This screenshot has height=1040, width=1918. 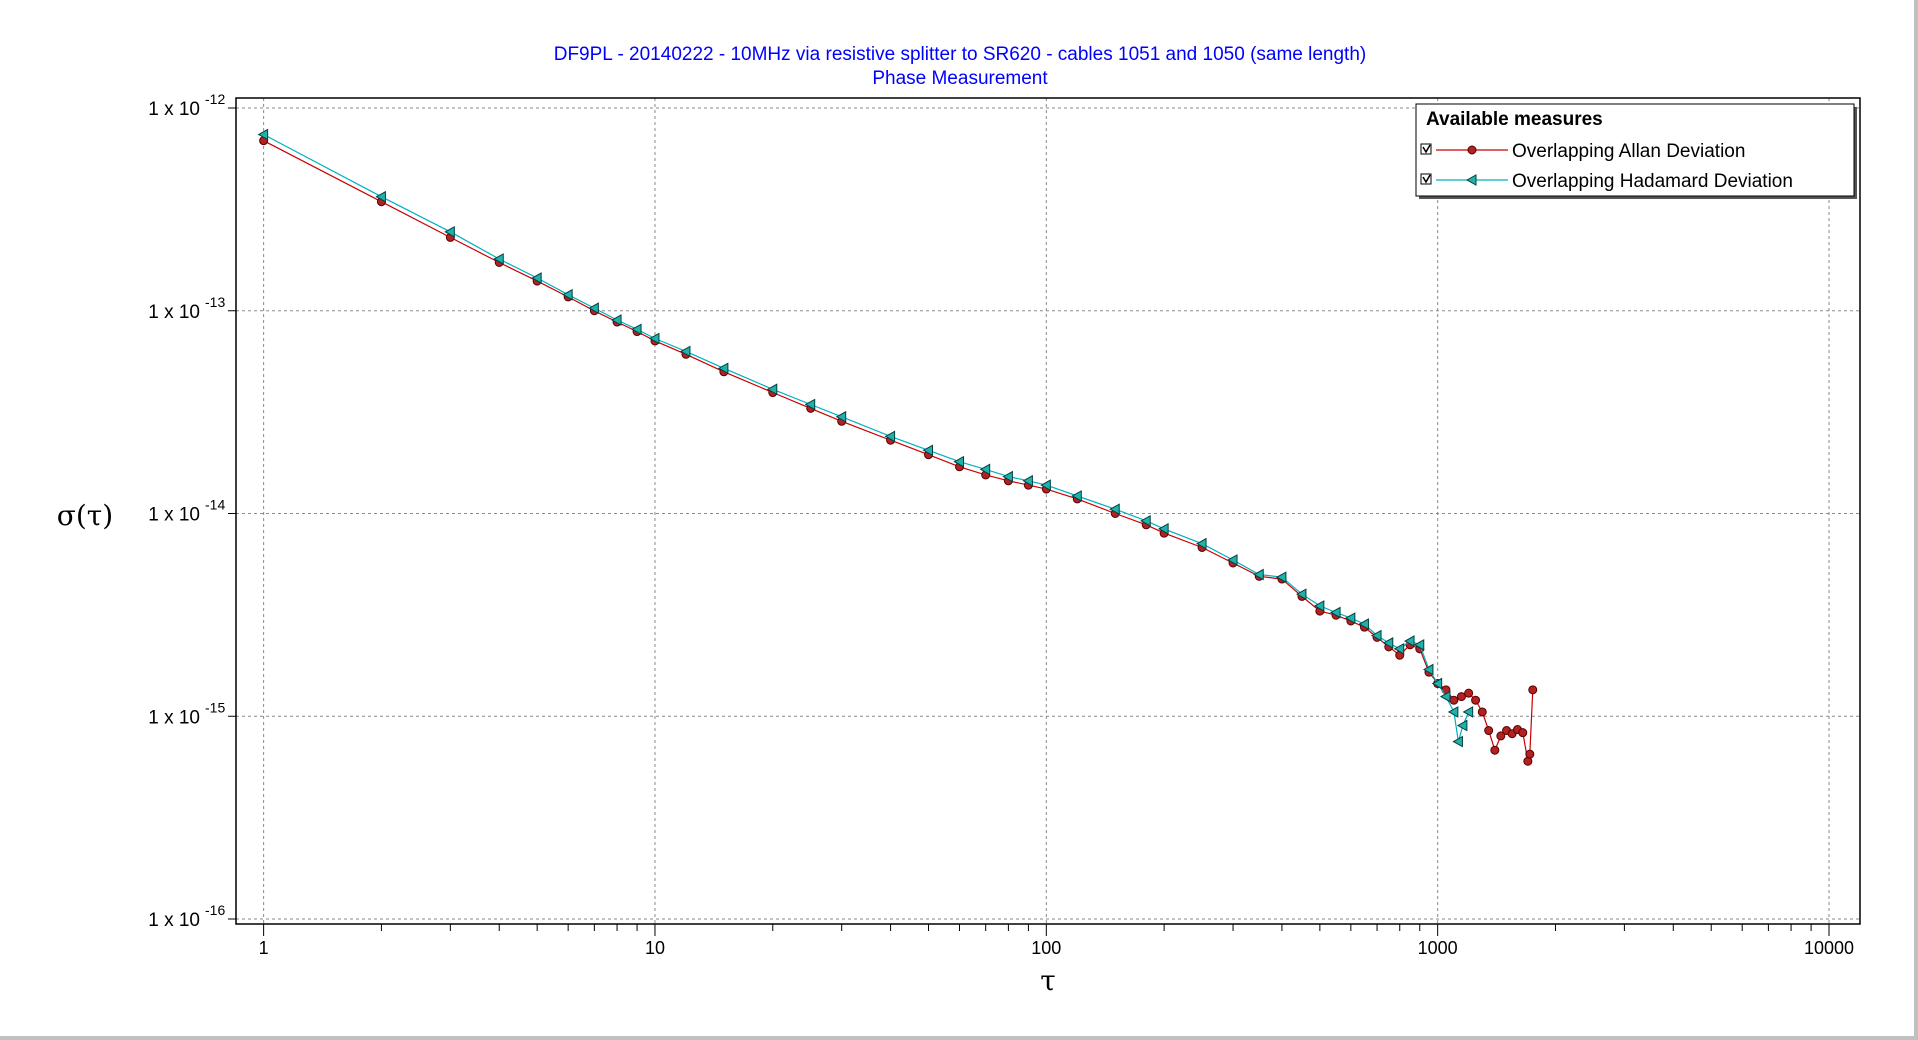 What do you see at coordinates (1046, 948) in the screenshot?
I see `x-tick-label: 100` at bounding box center [1046, 948].